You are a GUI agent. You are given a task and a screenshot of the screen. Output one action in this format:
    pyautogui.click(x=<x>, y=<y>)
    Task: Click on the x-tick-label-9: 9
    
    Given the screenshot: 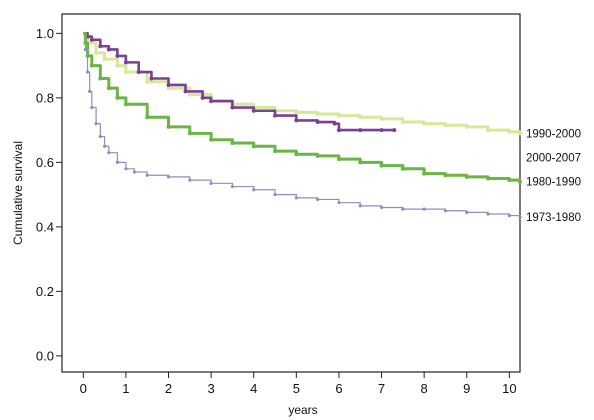 What is the action you would take?
    pyautogui.click(x=466, y=388)
    